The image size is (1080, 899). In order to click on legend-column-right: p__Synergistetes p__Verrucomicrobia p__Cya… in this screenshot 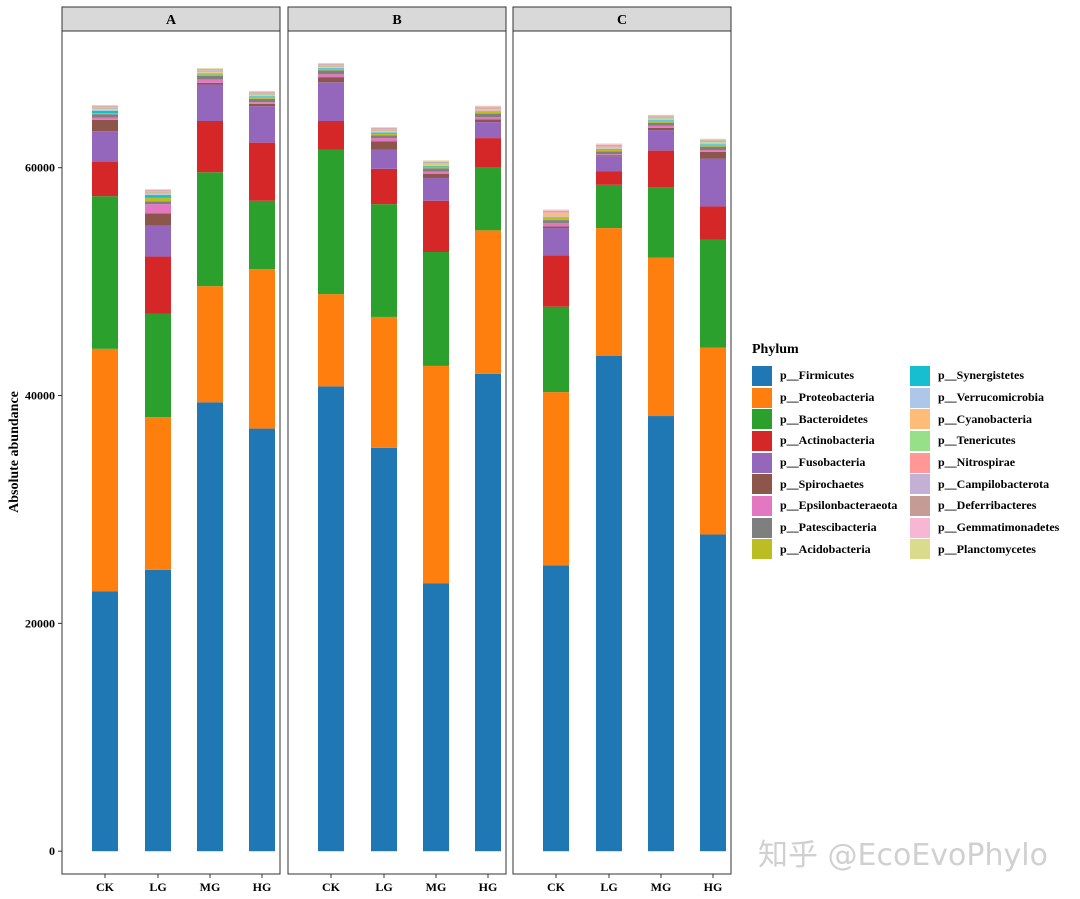, I will do `click(989, 462)`.